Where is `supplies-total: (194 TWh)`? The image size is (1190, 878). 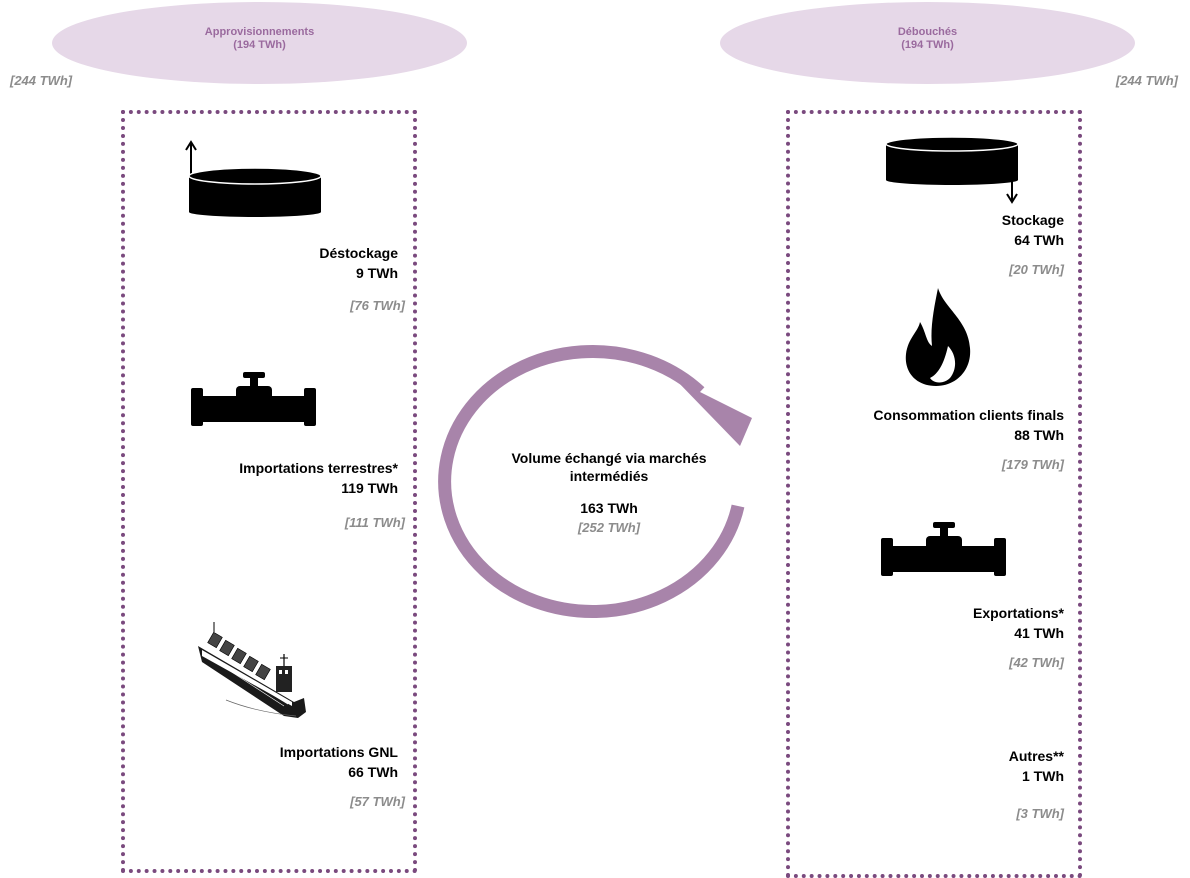 supplies-total: (194 TWh) is located at coordinates (259, 45).